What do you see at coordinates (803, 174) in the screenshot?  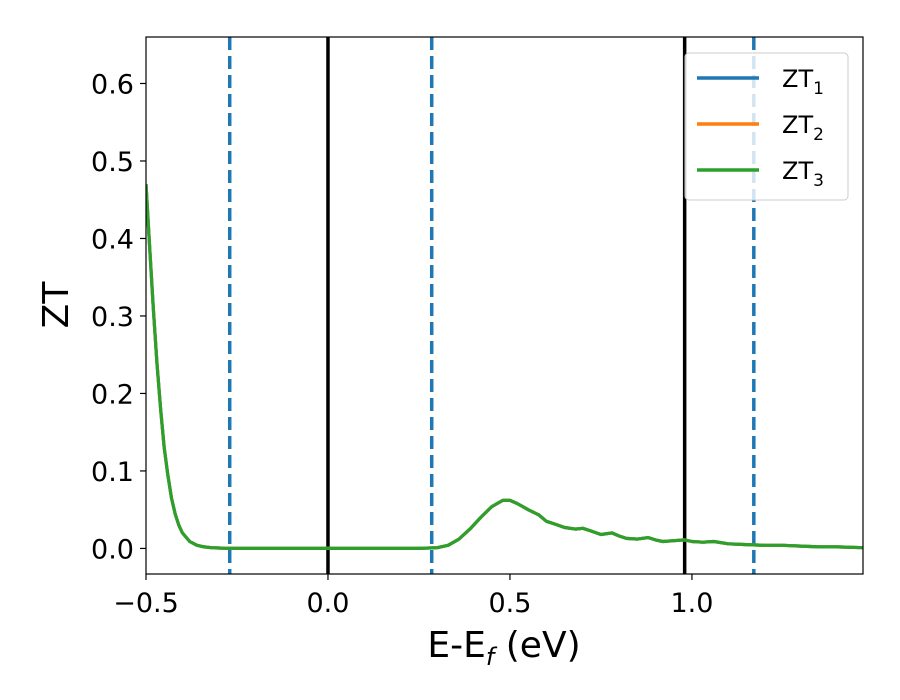 I see `legend-entry: ZT3` at bounding box center [803, 174].